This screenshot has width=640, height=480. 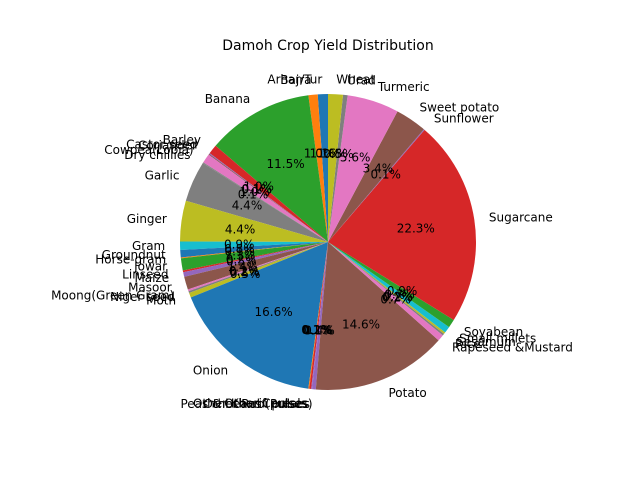 I want to click on pie-slice-castor-seed, so click(x=268, y=197).